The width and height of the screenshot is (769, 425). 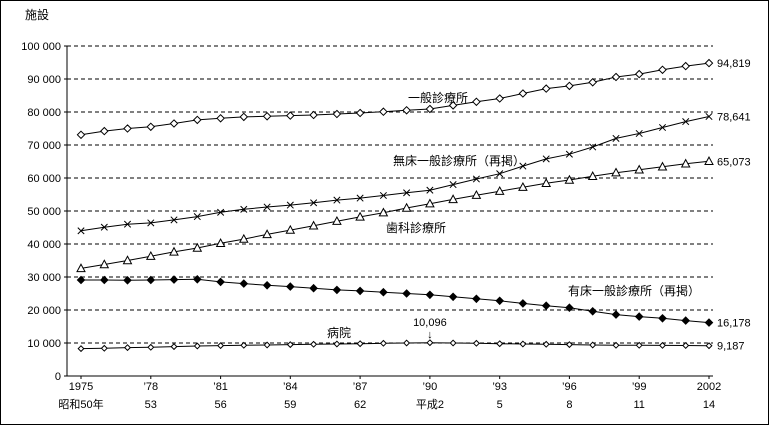 What do you see at coordinates (44, 245) in the screenshot?
I see `y-tick-label: 40 000` at bounding box center [44, 245].